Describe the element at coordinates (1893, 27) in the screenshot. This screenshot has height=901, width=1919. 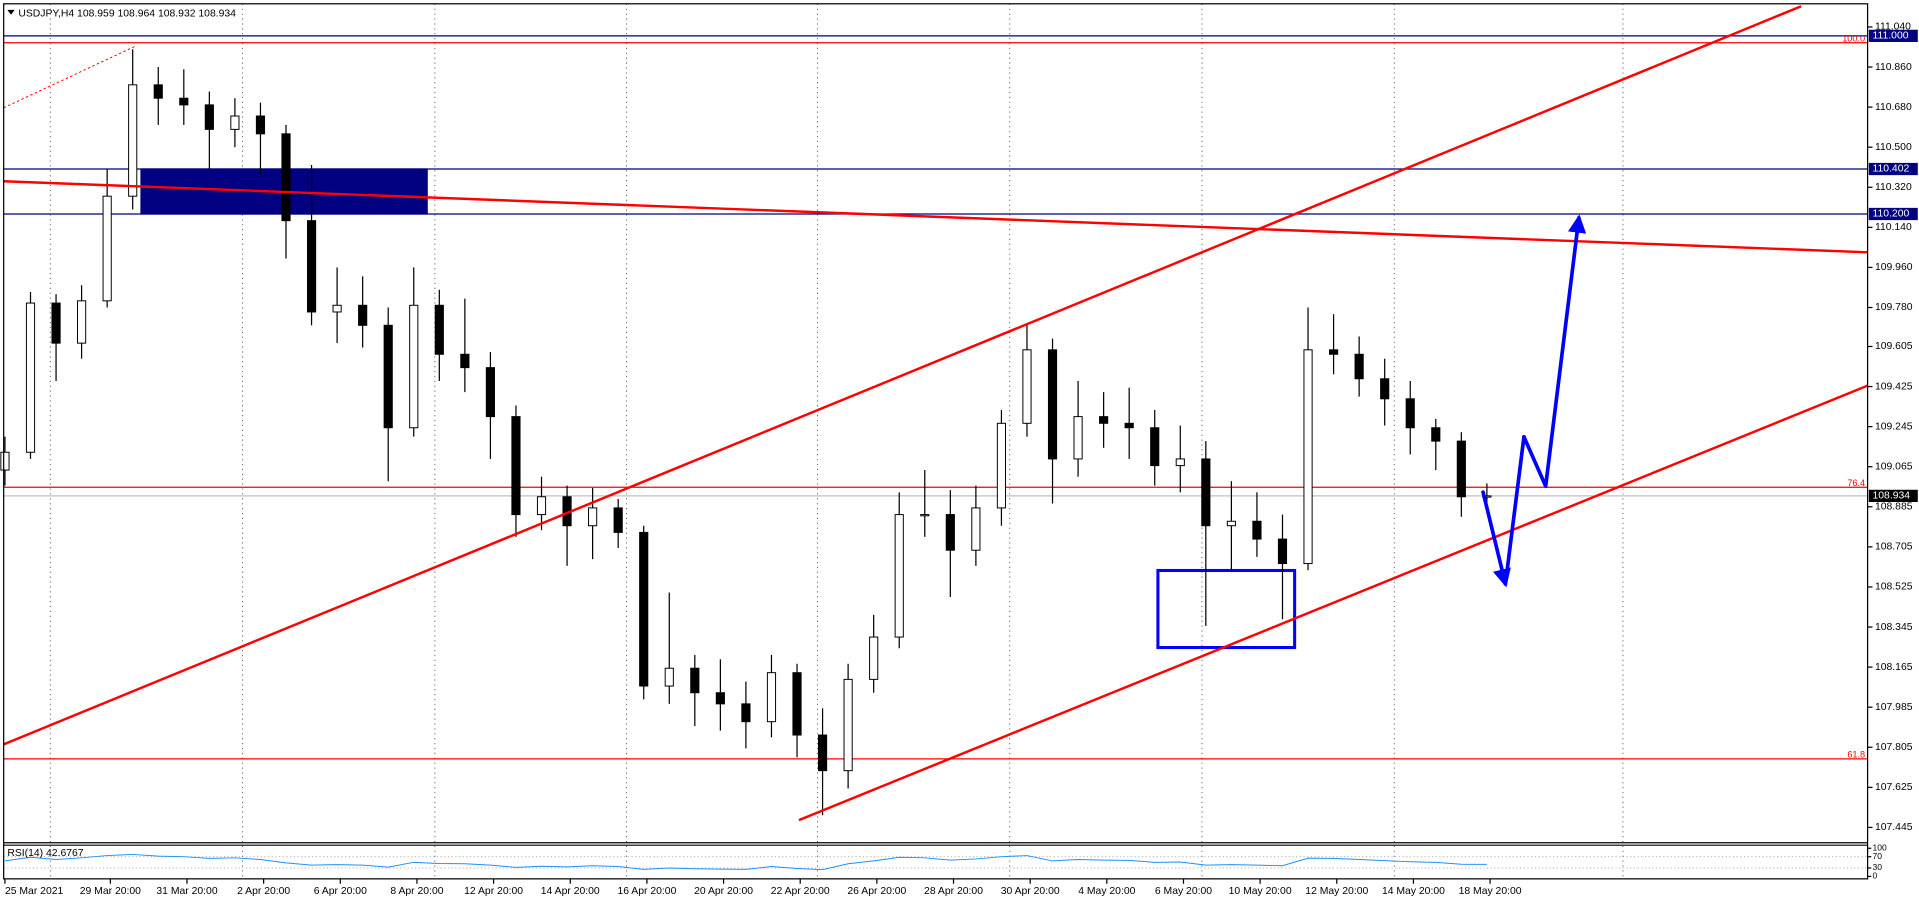
I see `y-tick-label: 111.040` at that location.